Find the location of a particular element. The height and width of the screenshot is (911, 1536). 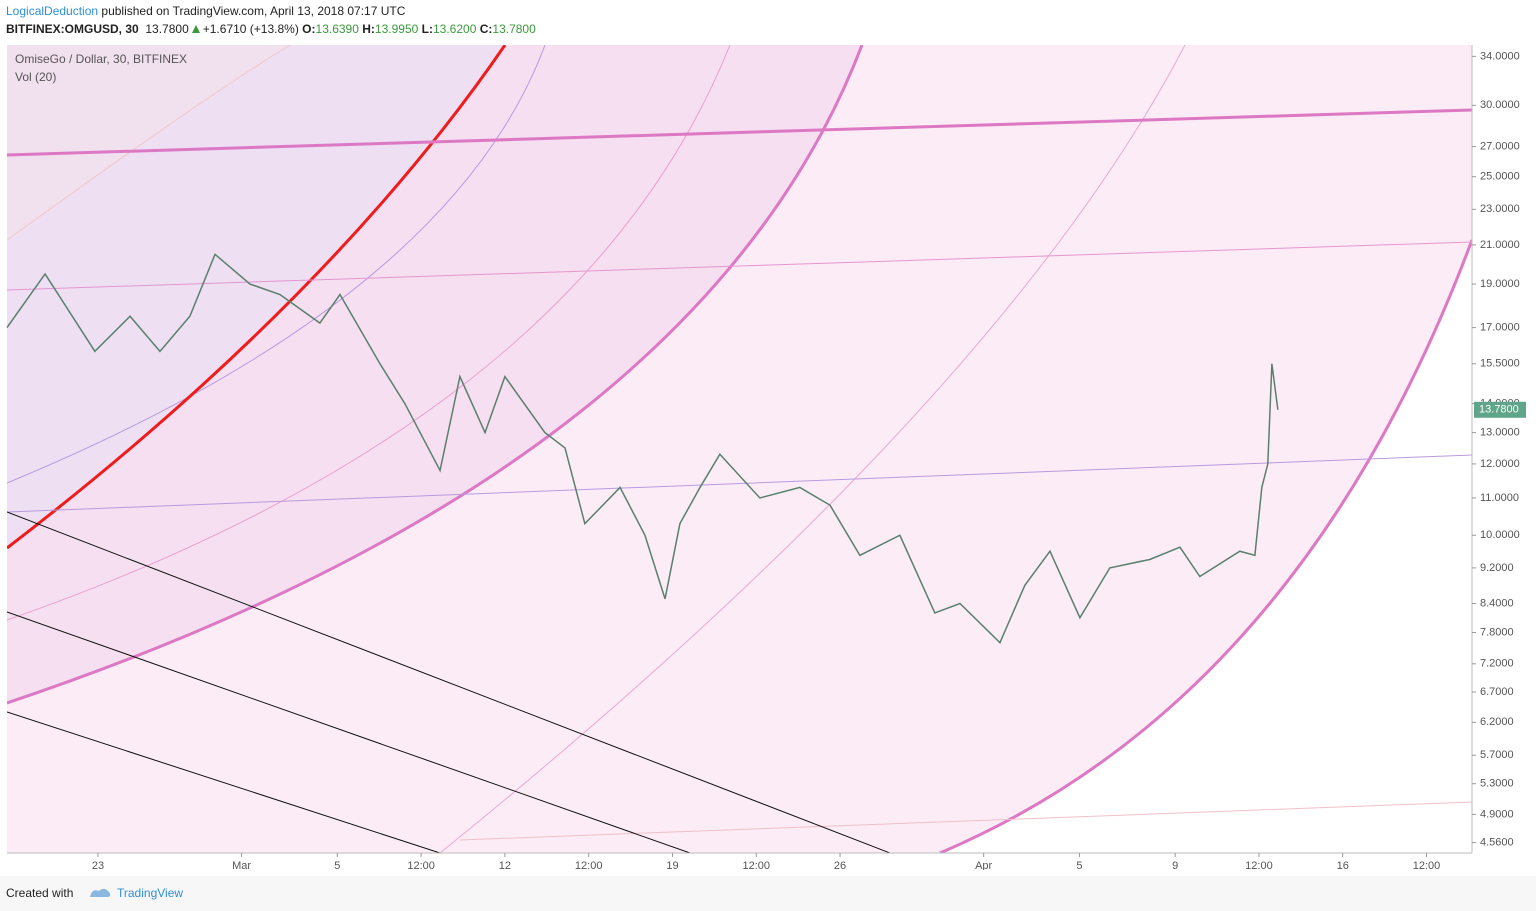

footer: Created with TradingView is located at coordinates (768, 893).